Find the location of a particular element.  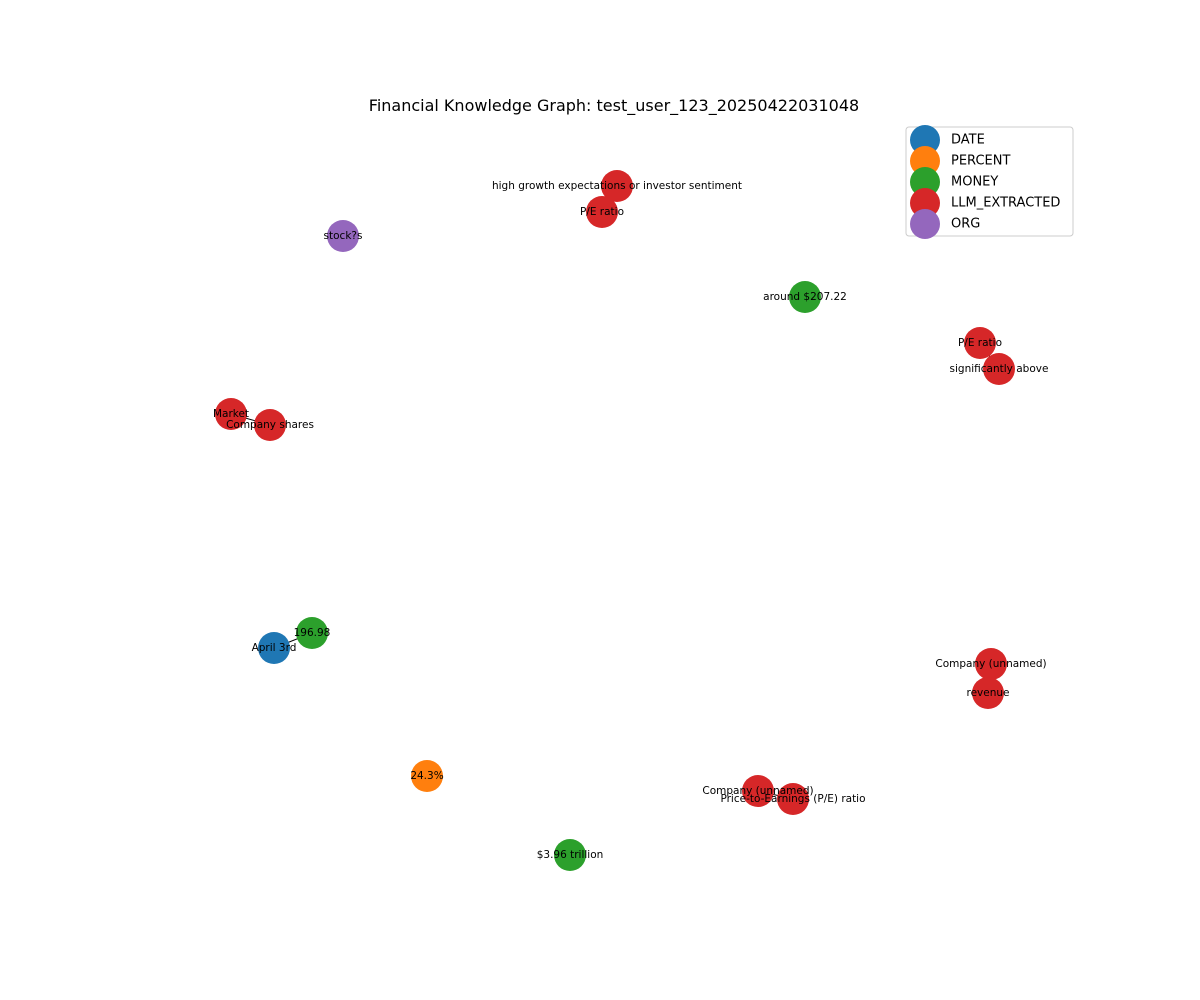

node-label: 196.98 is located at coordinates (312, 633).